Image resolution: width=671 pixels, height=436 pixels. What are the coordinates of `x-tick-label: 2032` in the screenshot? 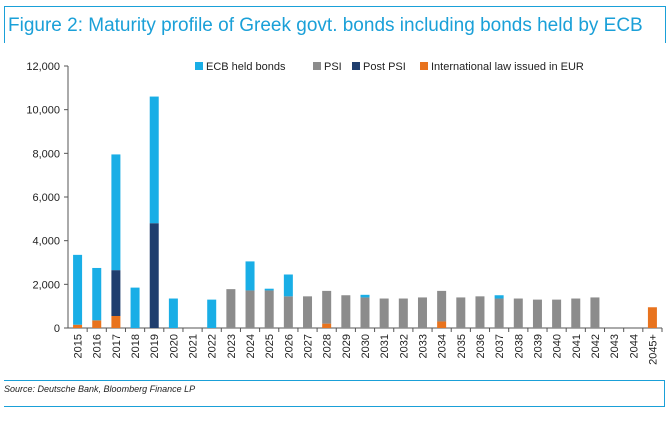 It's located at (404, 346).